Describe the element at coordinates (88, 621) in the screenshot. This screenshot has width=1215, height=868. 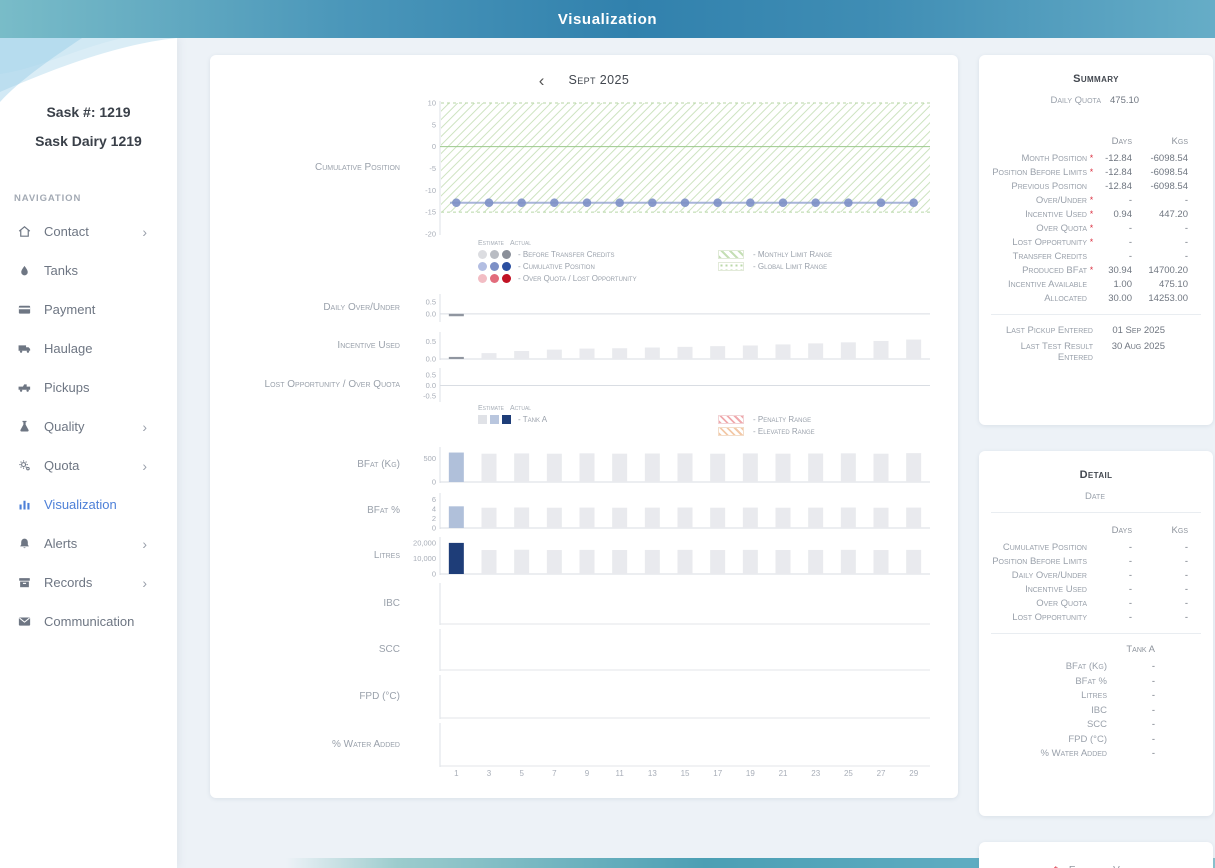
I see `sidebar-item-communication: Communication` at that location.